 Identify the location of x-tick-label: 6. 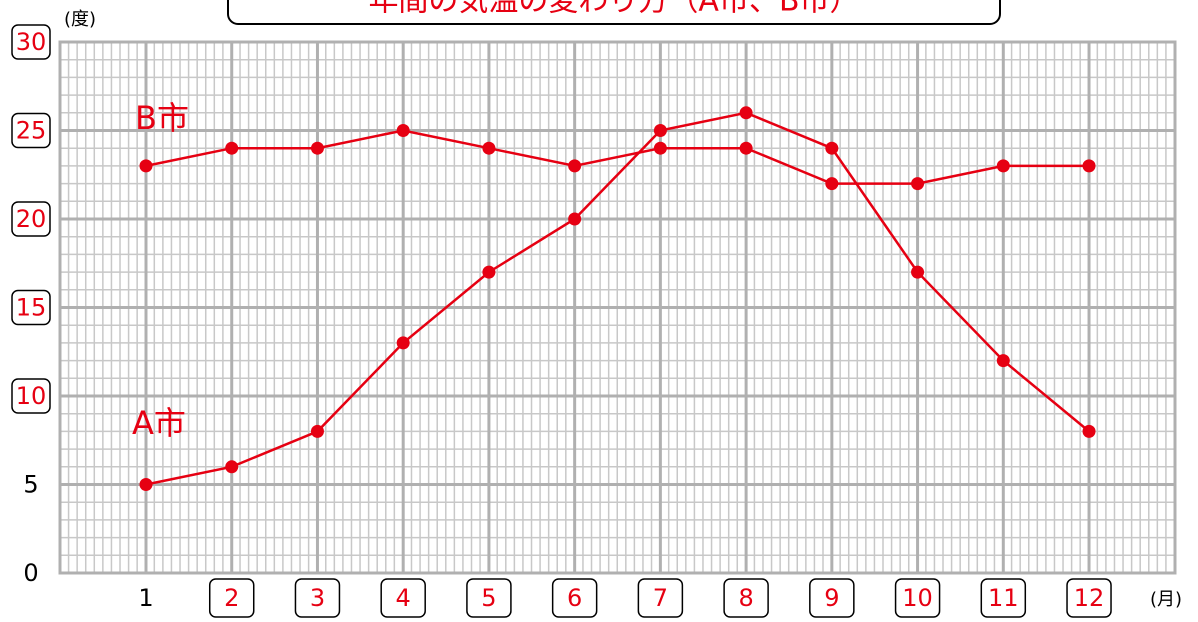
(574, 598).